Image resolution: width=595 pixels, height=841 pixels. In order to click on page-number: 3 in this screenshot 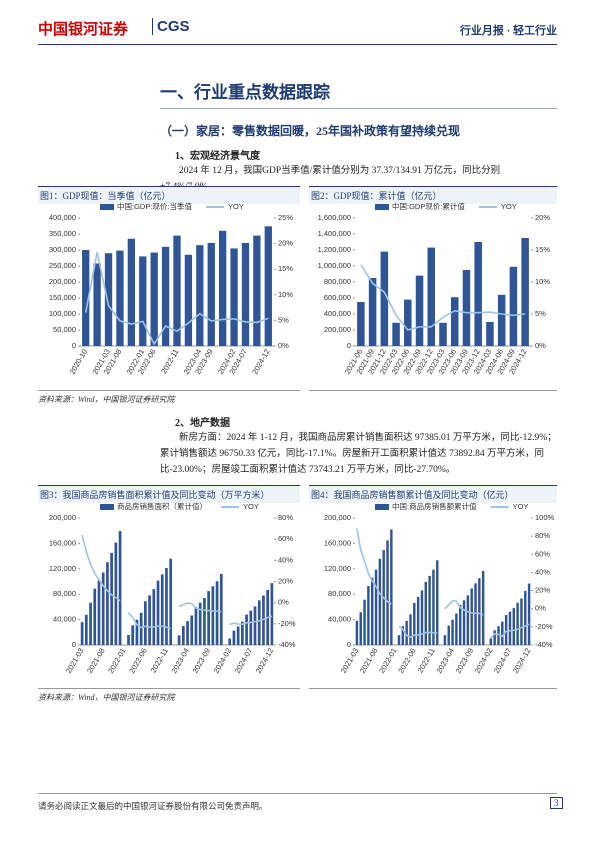, I will do `click(556, 803)`.